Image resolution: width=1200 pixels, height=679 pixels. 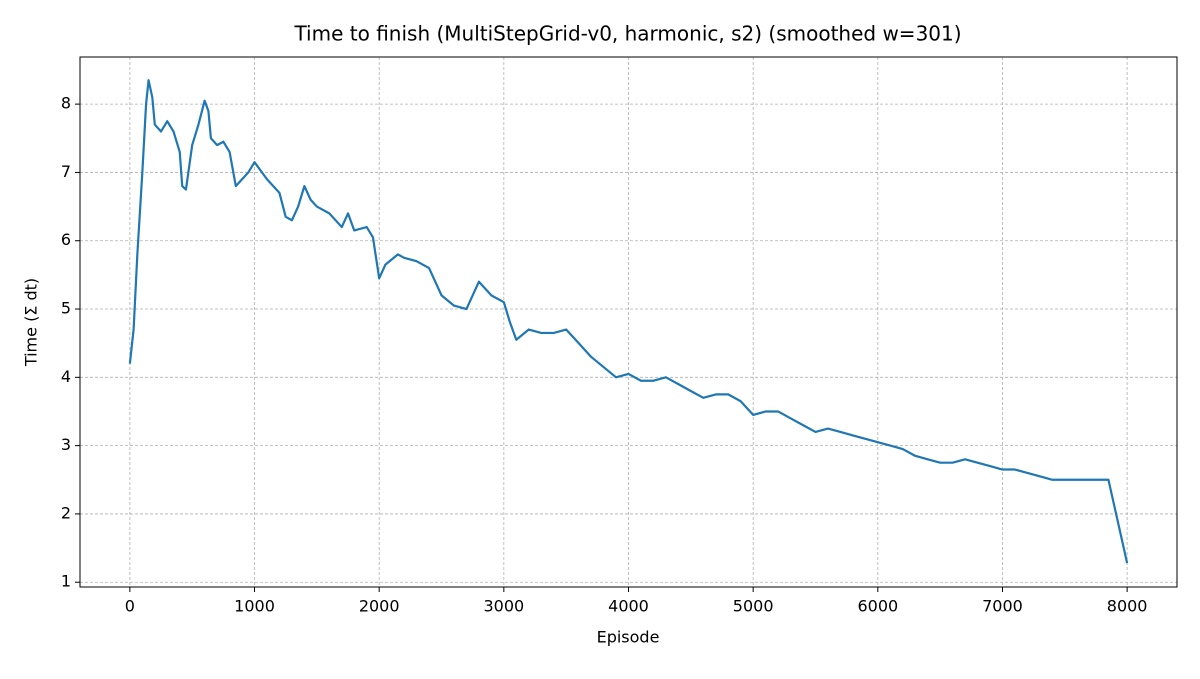 I want to click on x-axis-label: Episode, so click(x=628, y=637).